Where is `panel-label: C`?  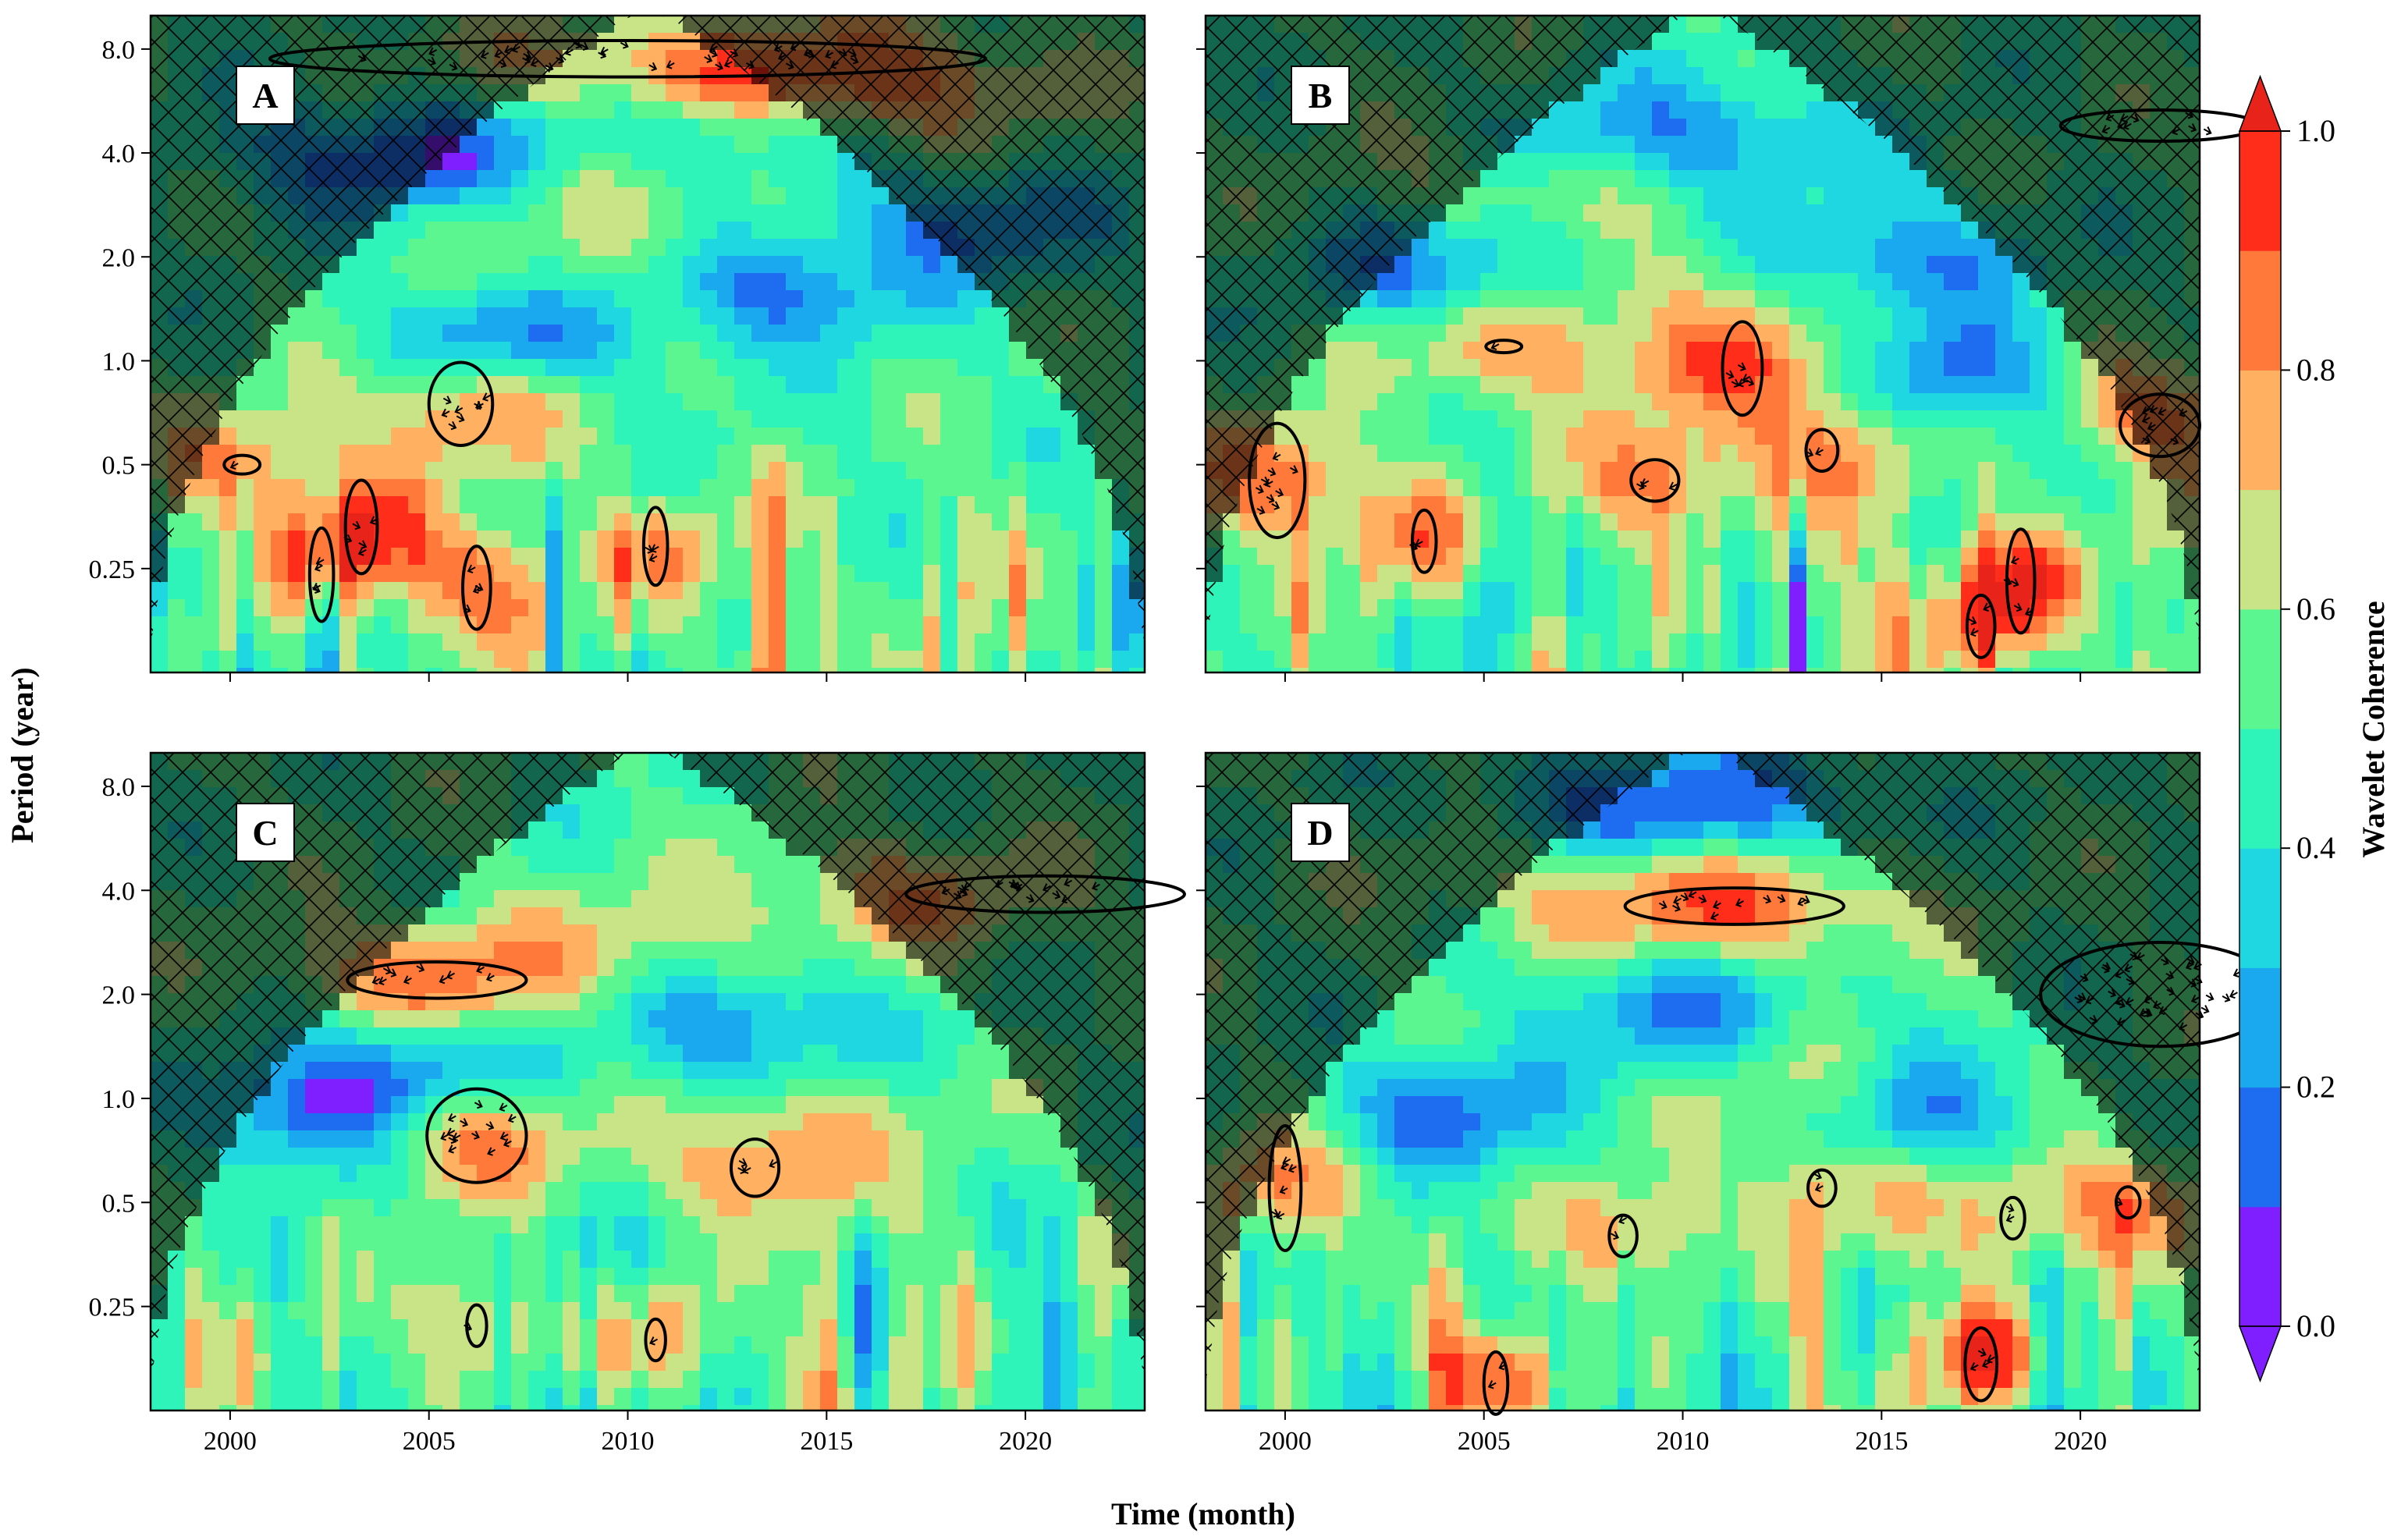 panel-label: C is located at coordinates (265, 832).